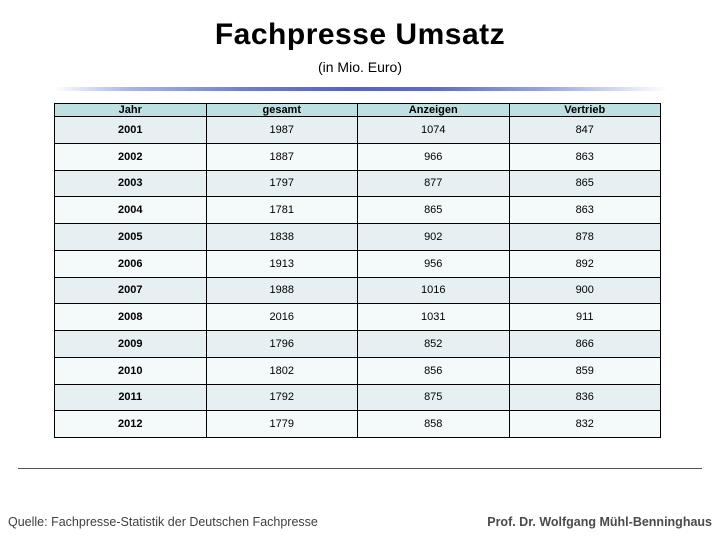  What do you see at coordinates (130, 156) in the screenshot?
I see `year-cell: 2002` at bounding box center [130, 156].